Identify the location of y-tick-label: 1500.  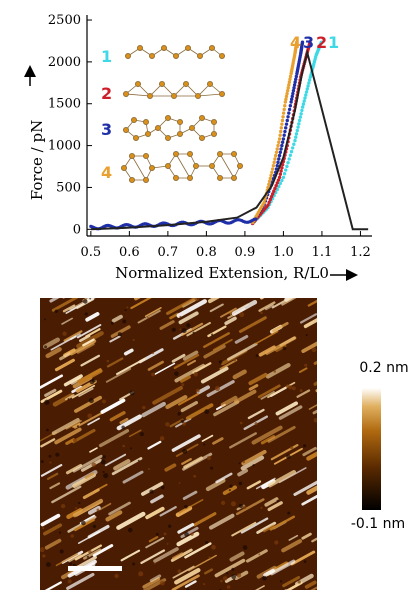
(64, 104).